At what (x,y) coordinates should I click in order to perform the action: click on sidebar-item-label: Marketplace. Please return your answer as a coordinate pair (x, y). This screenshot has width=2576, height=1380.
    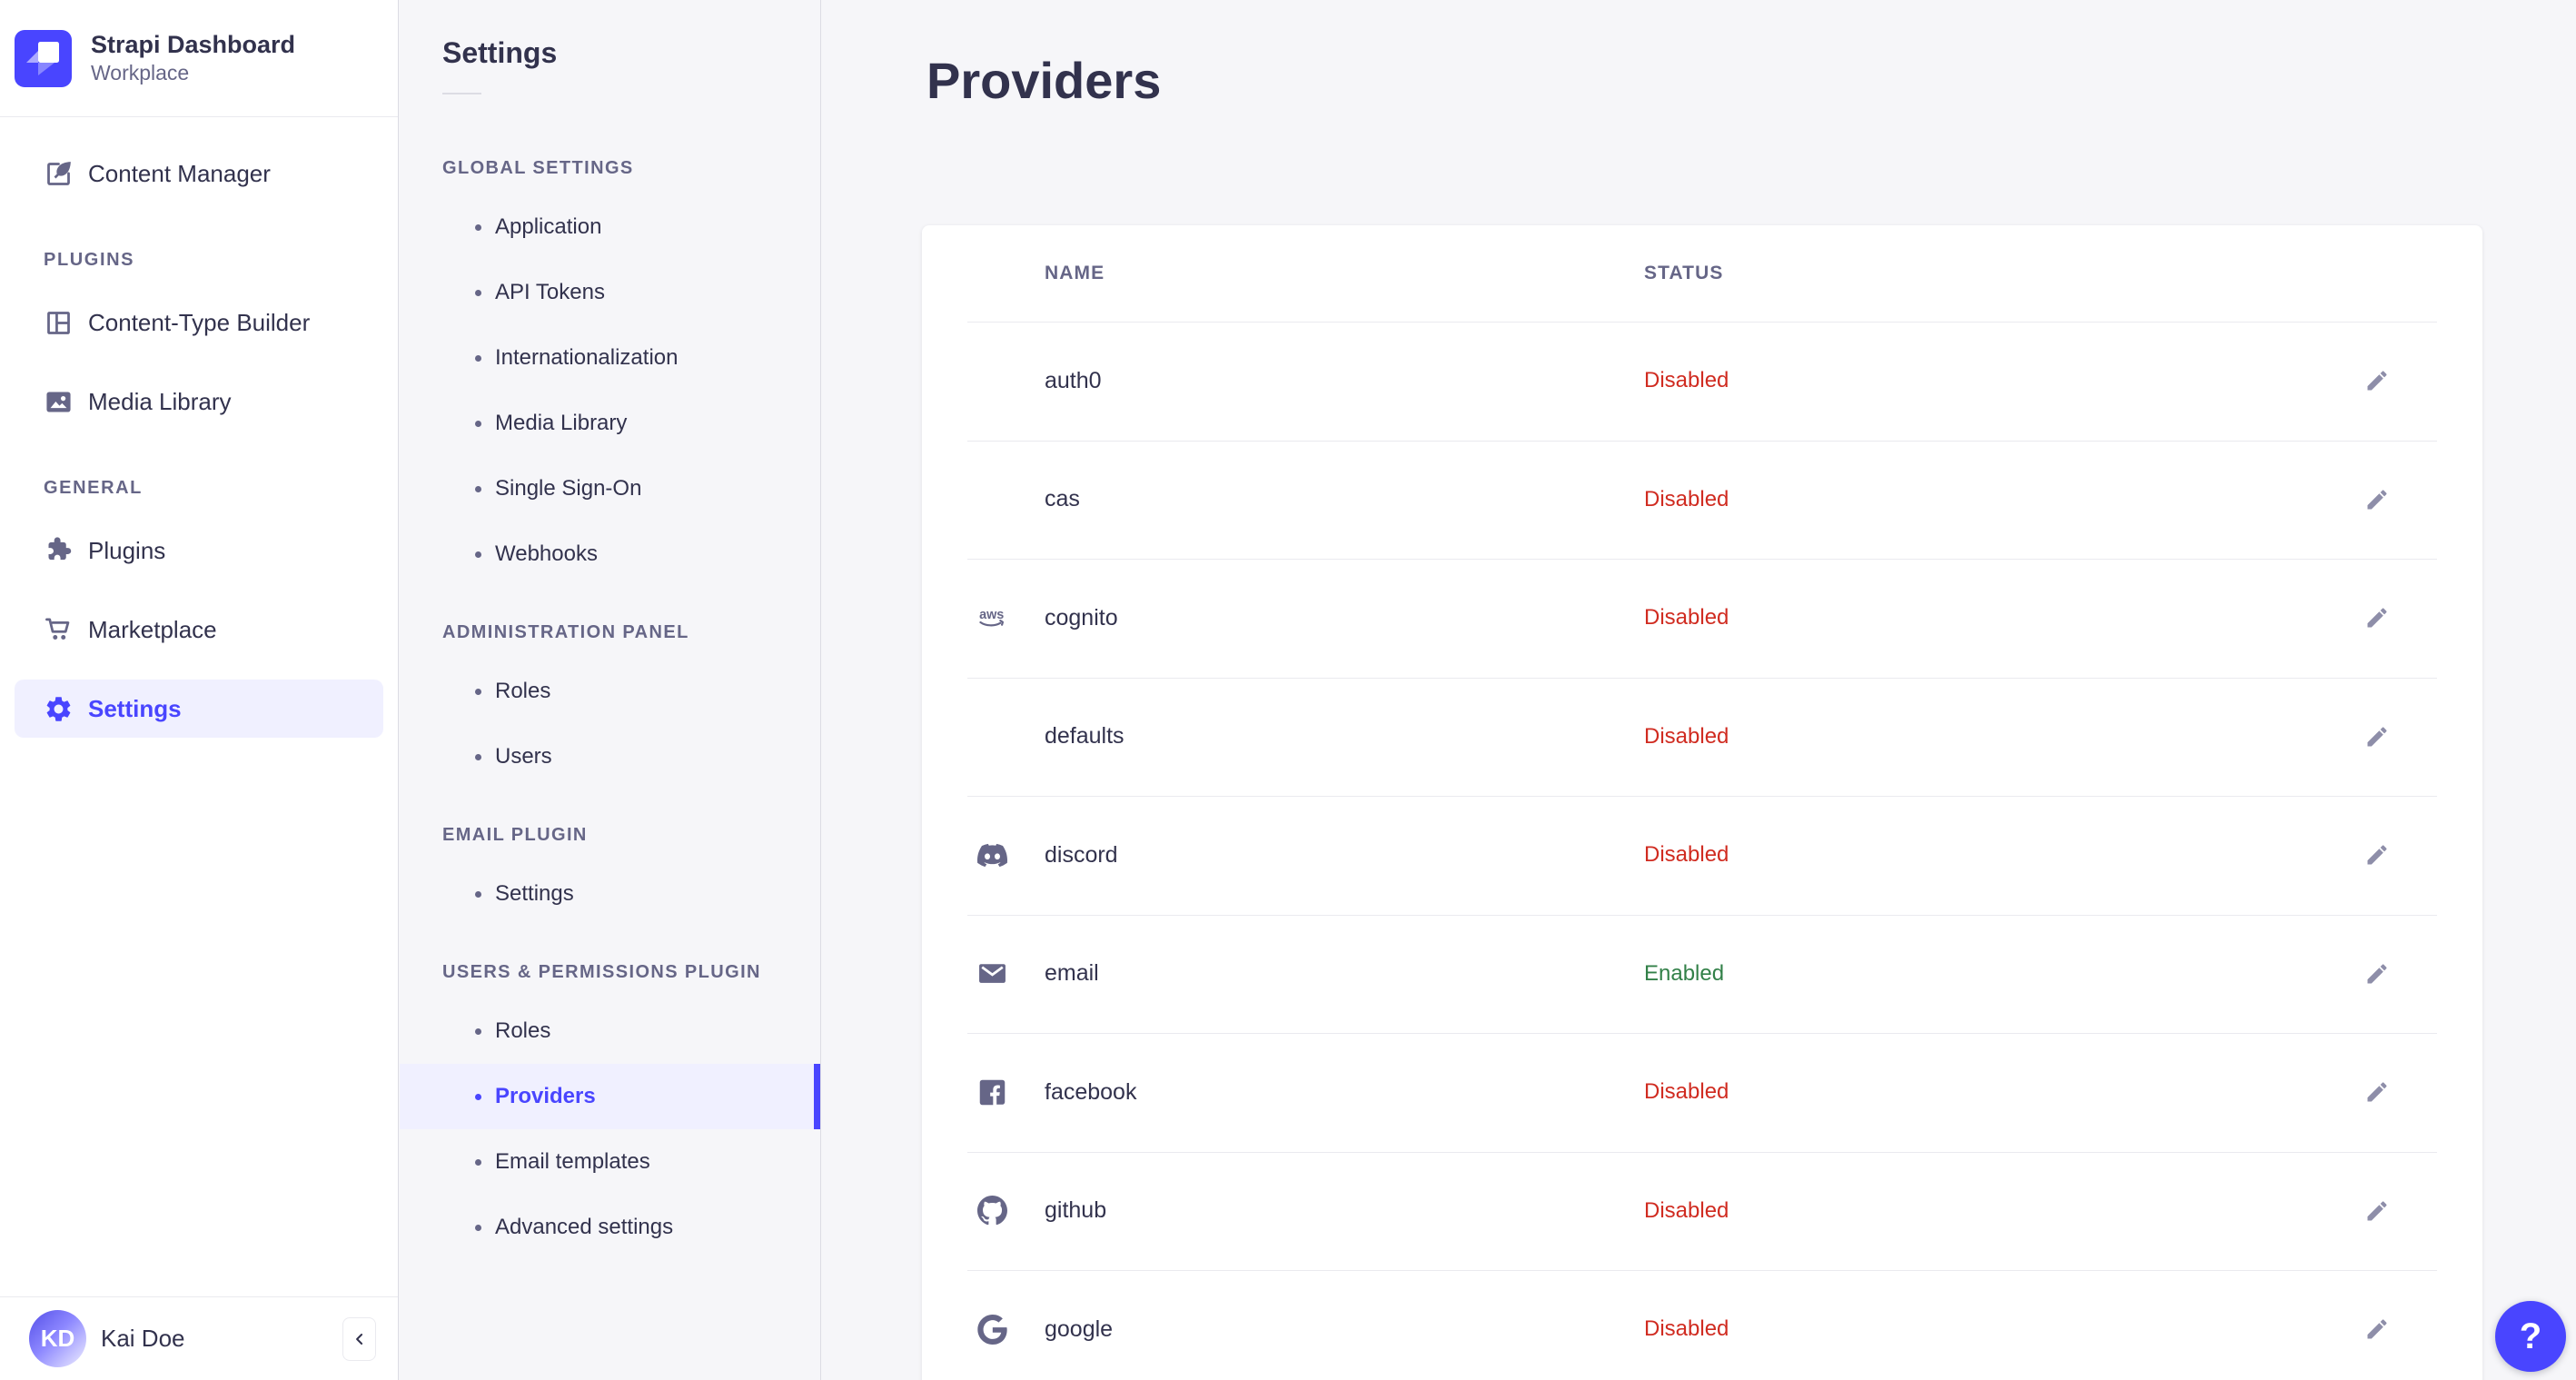
    Looking at the image, I should click on (152, 629).